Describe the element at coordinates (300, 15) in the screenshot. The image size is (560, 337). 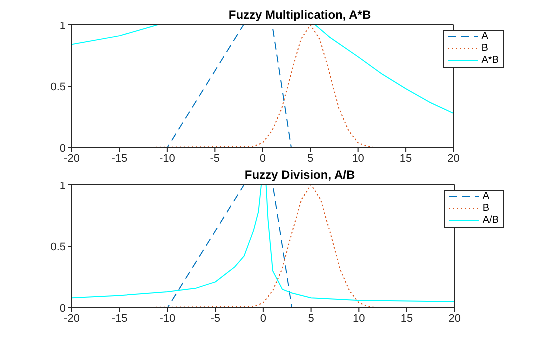
I see `chart-title: Fuzzy Multiplication, A*B` at that location.